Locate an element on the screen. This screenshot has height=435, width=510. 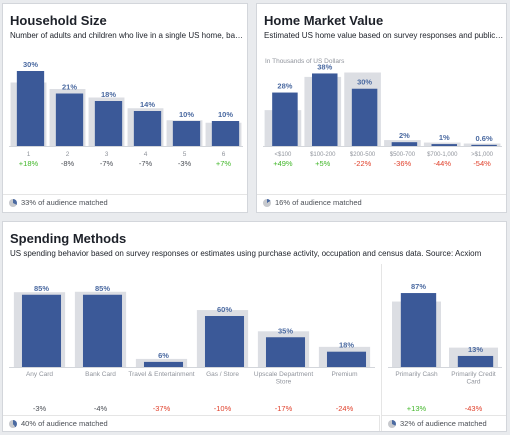
delta-label: -54% is located at coordinates (482, 163).